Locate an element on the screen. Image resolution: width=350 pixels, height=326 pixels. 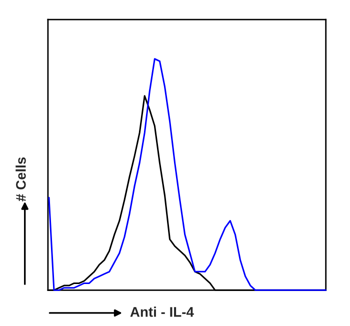
x-axis-title: Anti - IL-4 is located at coordinates (162, 311).